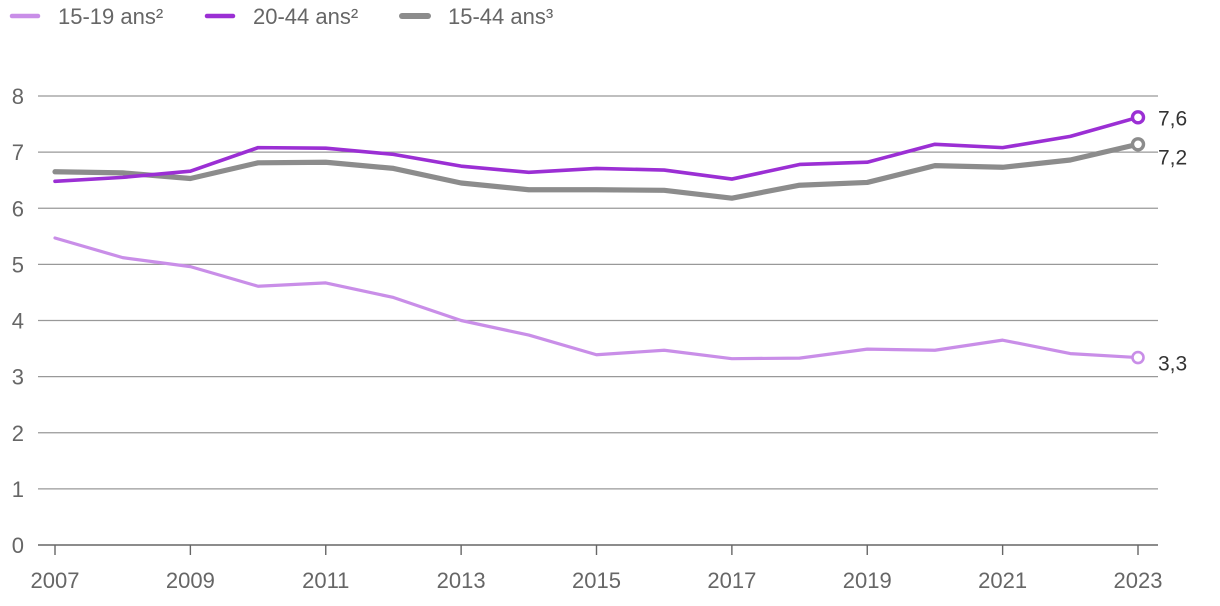 This screenshot has width=1220, height=606. I want to click on end-value-label-3: 7,2, so click(1172, 157).